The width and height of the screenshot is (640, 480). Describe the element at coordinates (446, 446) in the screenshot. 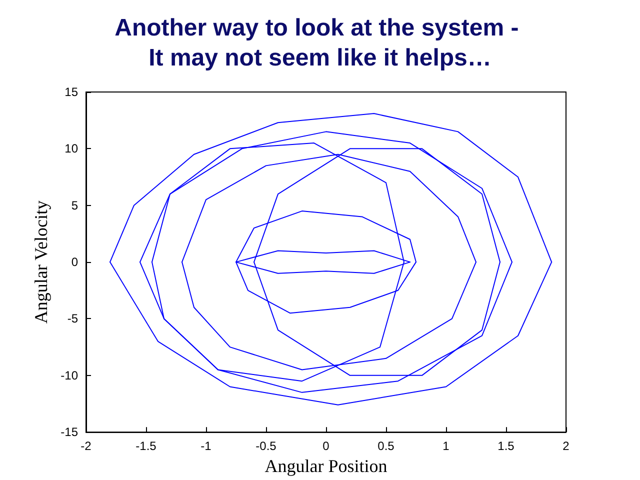

I see `x-tick-label: 1` at that location.